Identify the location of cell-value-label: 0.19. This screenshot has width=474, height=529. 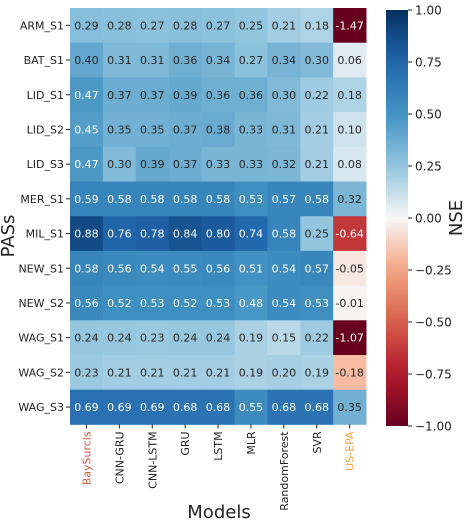
(251, 372).